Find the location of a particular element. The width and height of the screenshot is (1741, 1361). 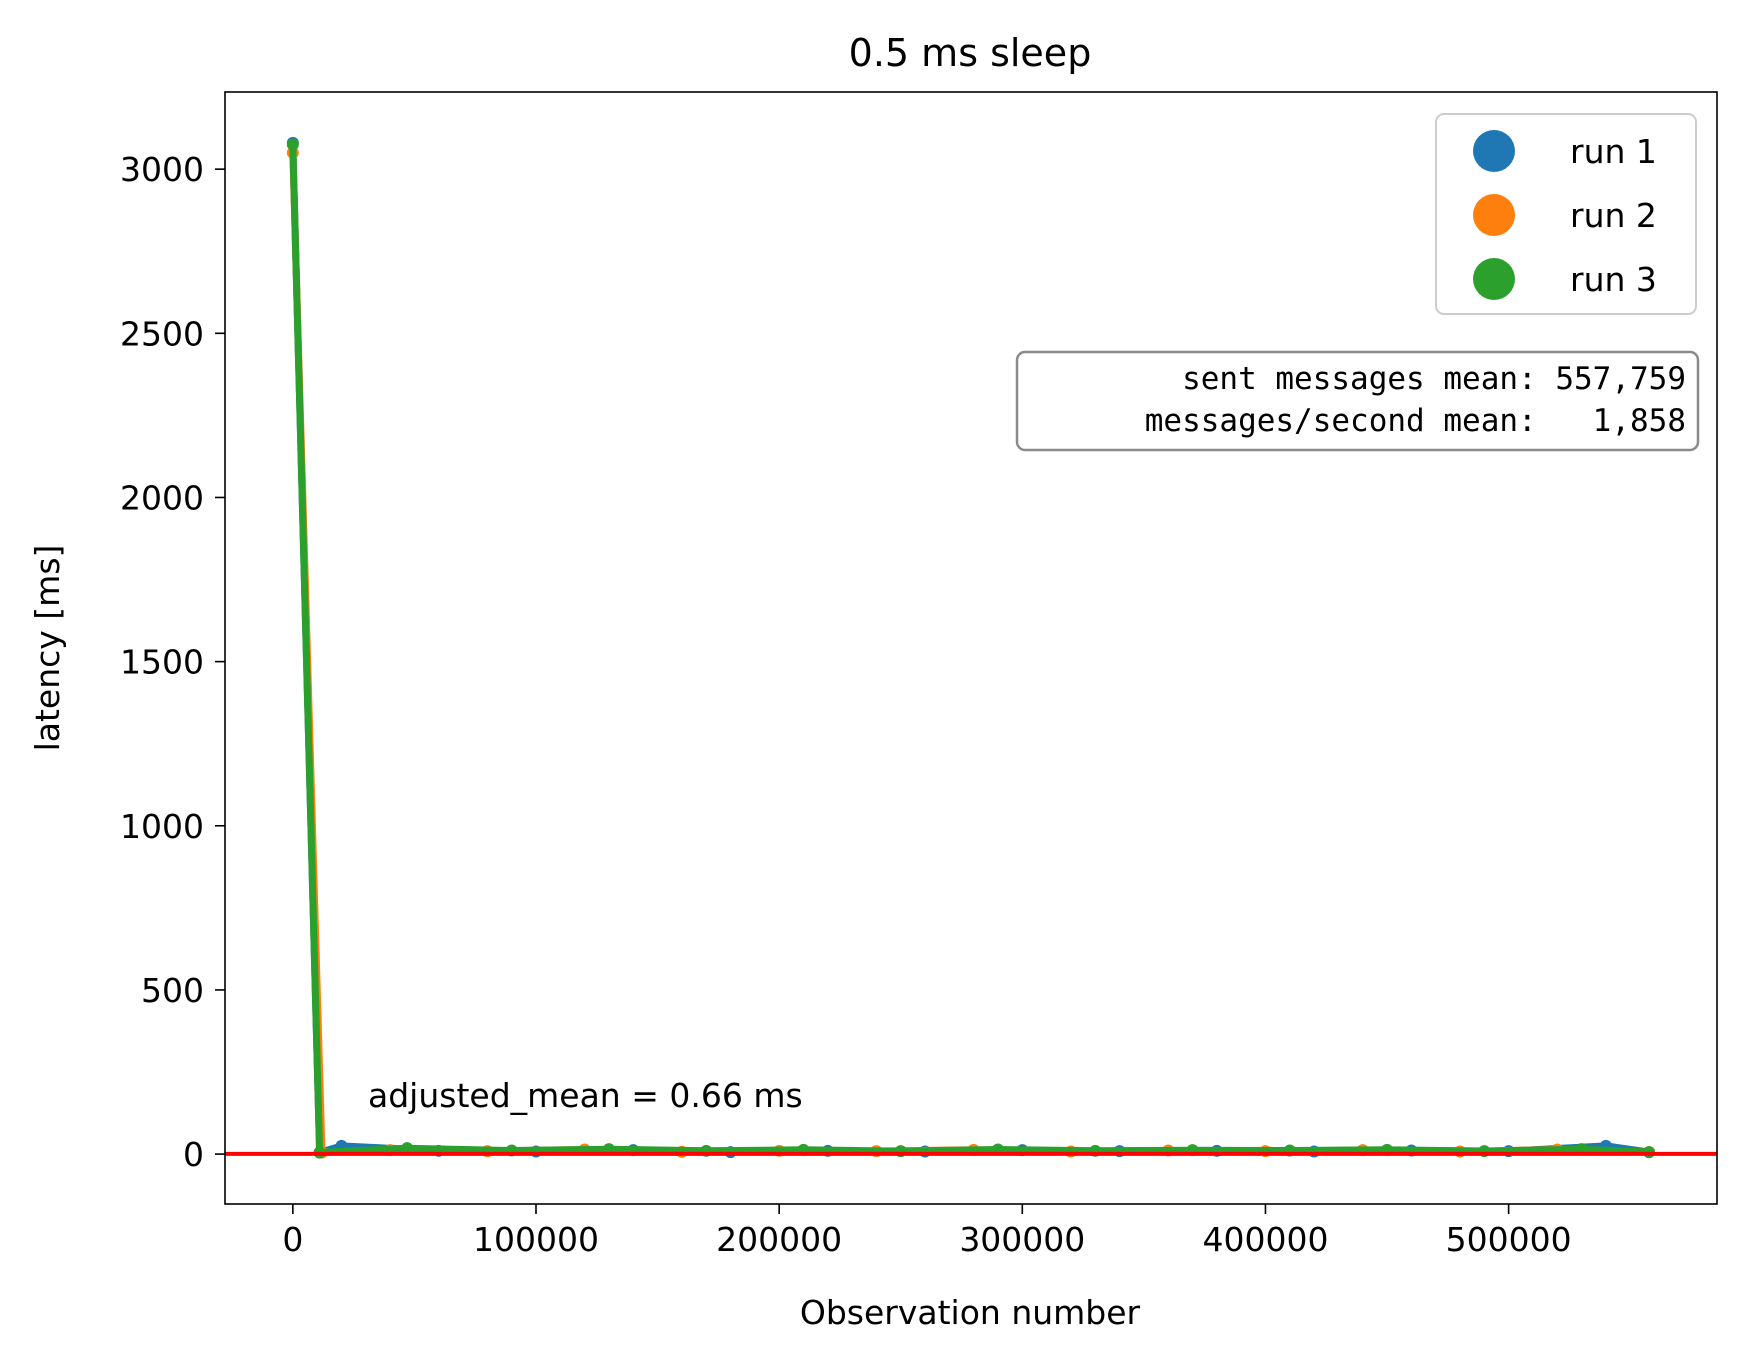

legend-entries: run 1 run 2 run 3 is located at coordinates (1565, 215).